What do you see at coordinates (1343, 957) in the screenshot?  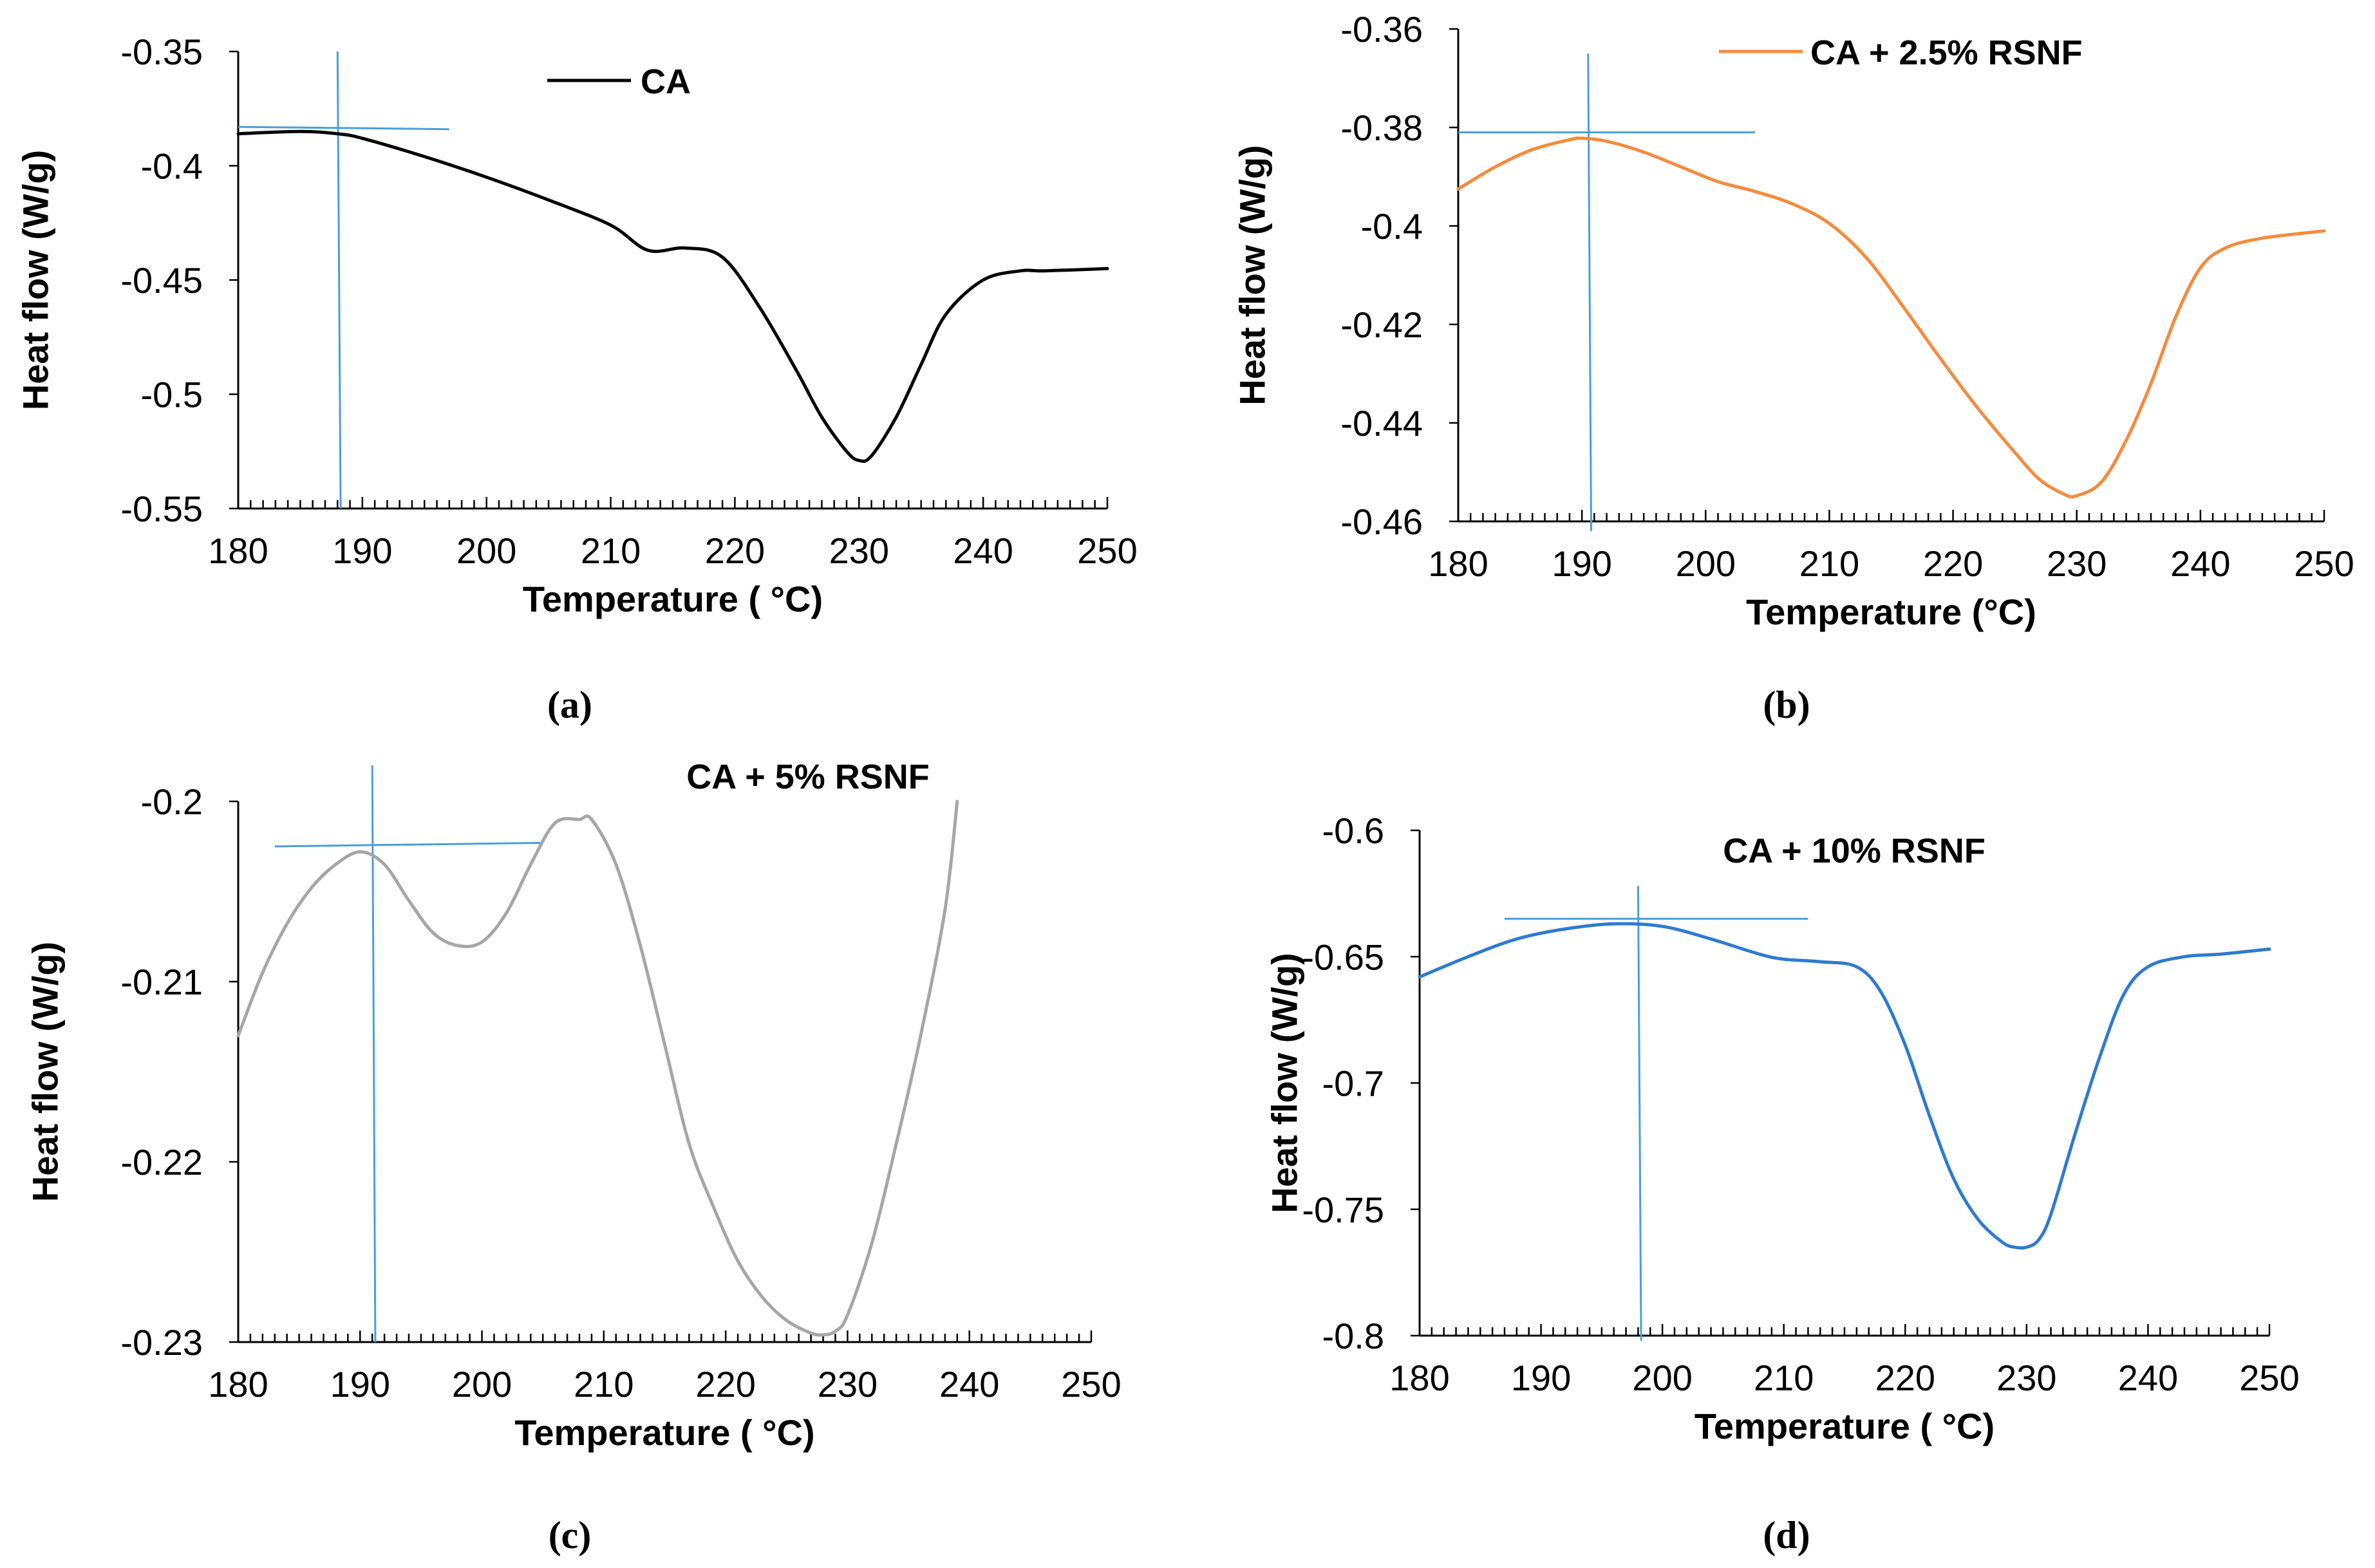 I see `y-tick-label: -0.65` at bounding box center [1343, 957].